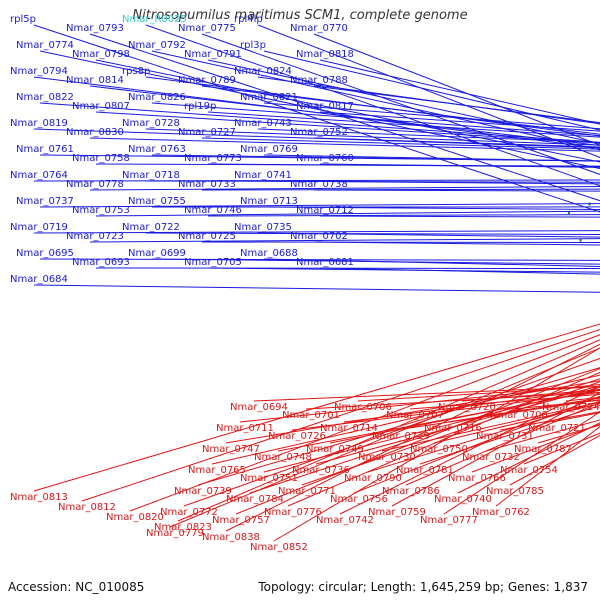  What do you see at coordinates (253, 45) in the screenshot?
I see `gene-label: rpl3p` at bounding box center [253, 45].